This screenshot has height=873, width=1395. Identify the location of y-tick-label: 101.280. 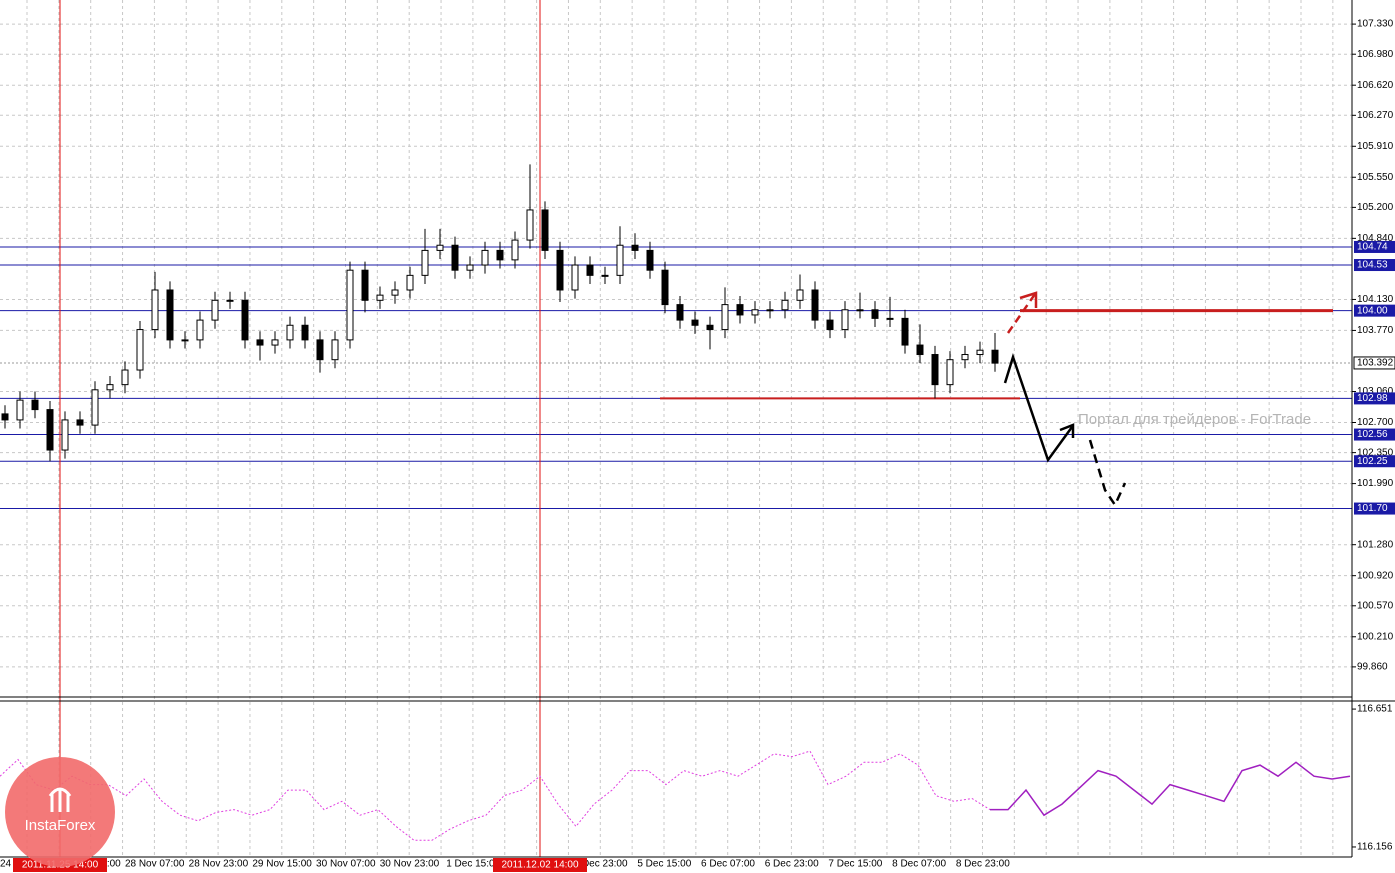
(1375, 544).